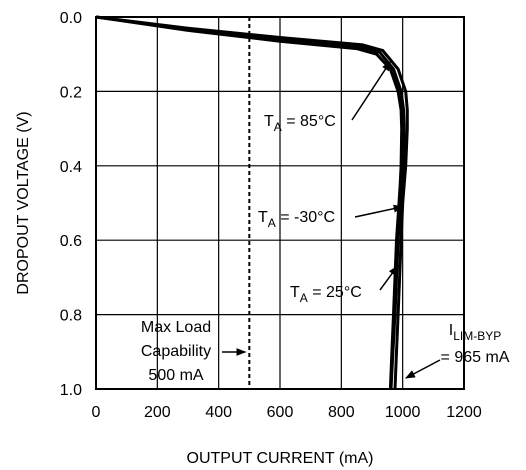  I want to click on limit-label-sub: LIM-BYP, so click(477, 336).